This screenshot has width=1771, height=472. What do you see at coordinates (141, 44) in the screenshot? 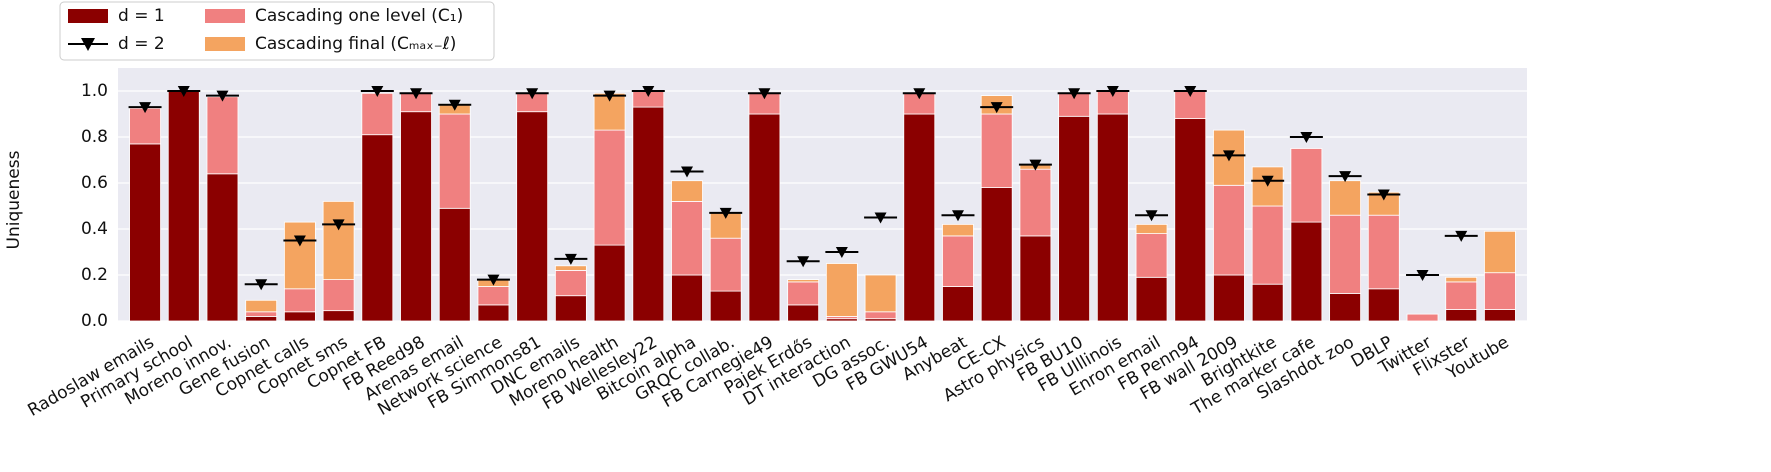
I see `legend-label: d = 2` at bounding box center [141, 44].